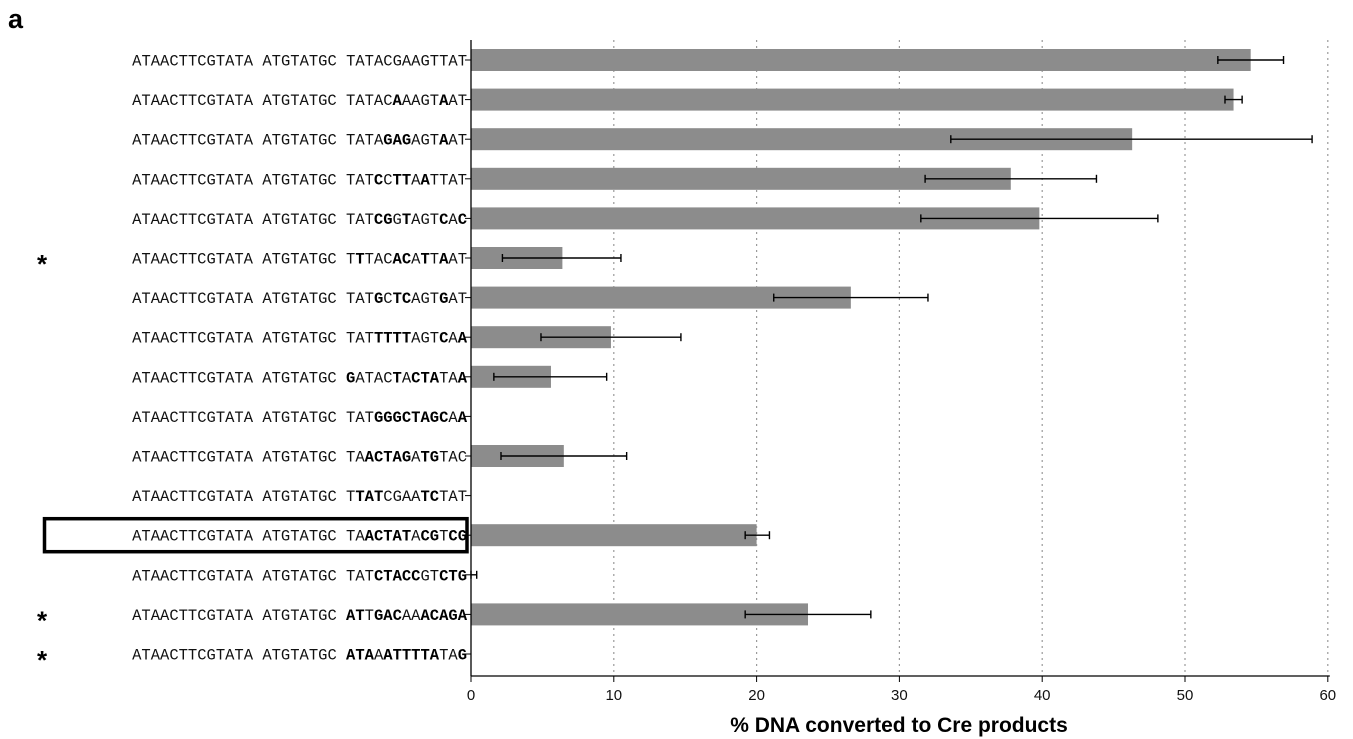  Describe the element at coordinates (299, 180) in the screenshot. I see `sequence-label: ATAACTTCGTATA ATGTATGC TATCCTTAATTAT` at that location.